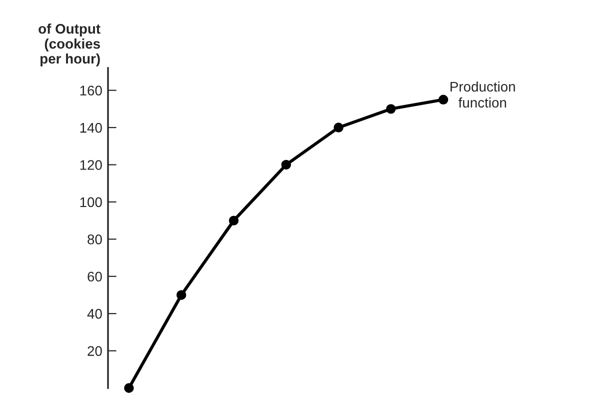 The image size is (600, 400). What do you see at coordinates (95, 277) in the screenshot?
I see `y-tick-label: 60` at bounding box center [95, 277].